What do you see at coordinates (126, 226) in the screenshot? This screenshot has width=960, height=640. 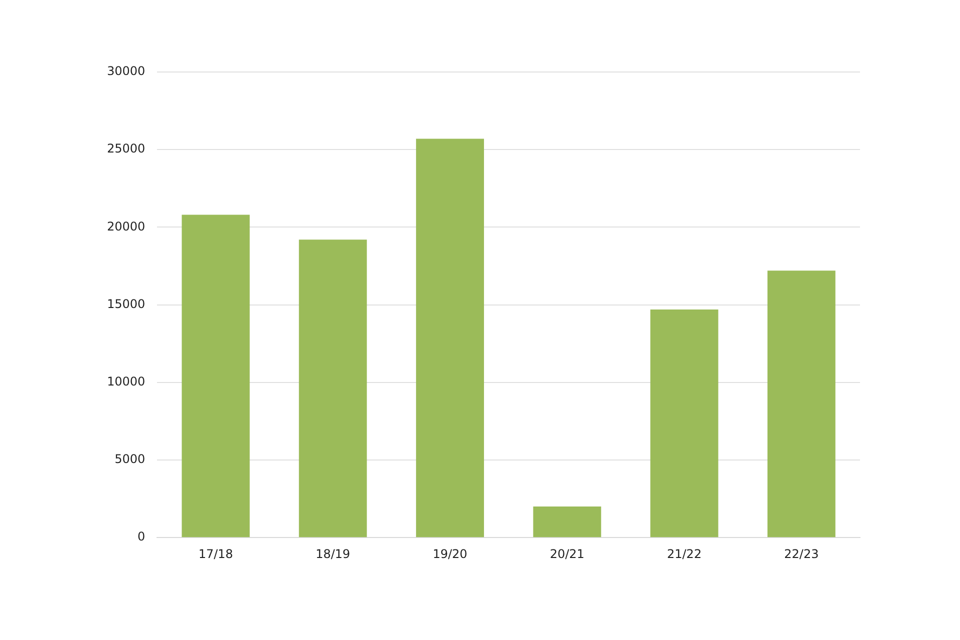 I see `y-tick-label: 20000` at bounding box center [126, 226].